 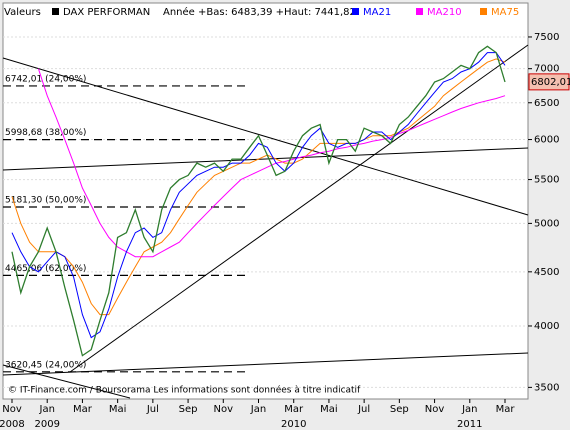 What do you see at coordinates (293, 424) in the screenshot?
I see `year-label: 2010` at bounding box center [293, 424].